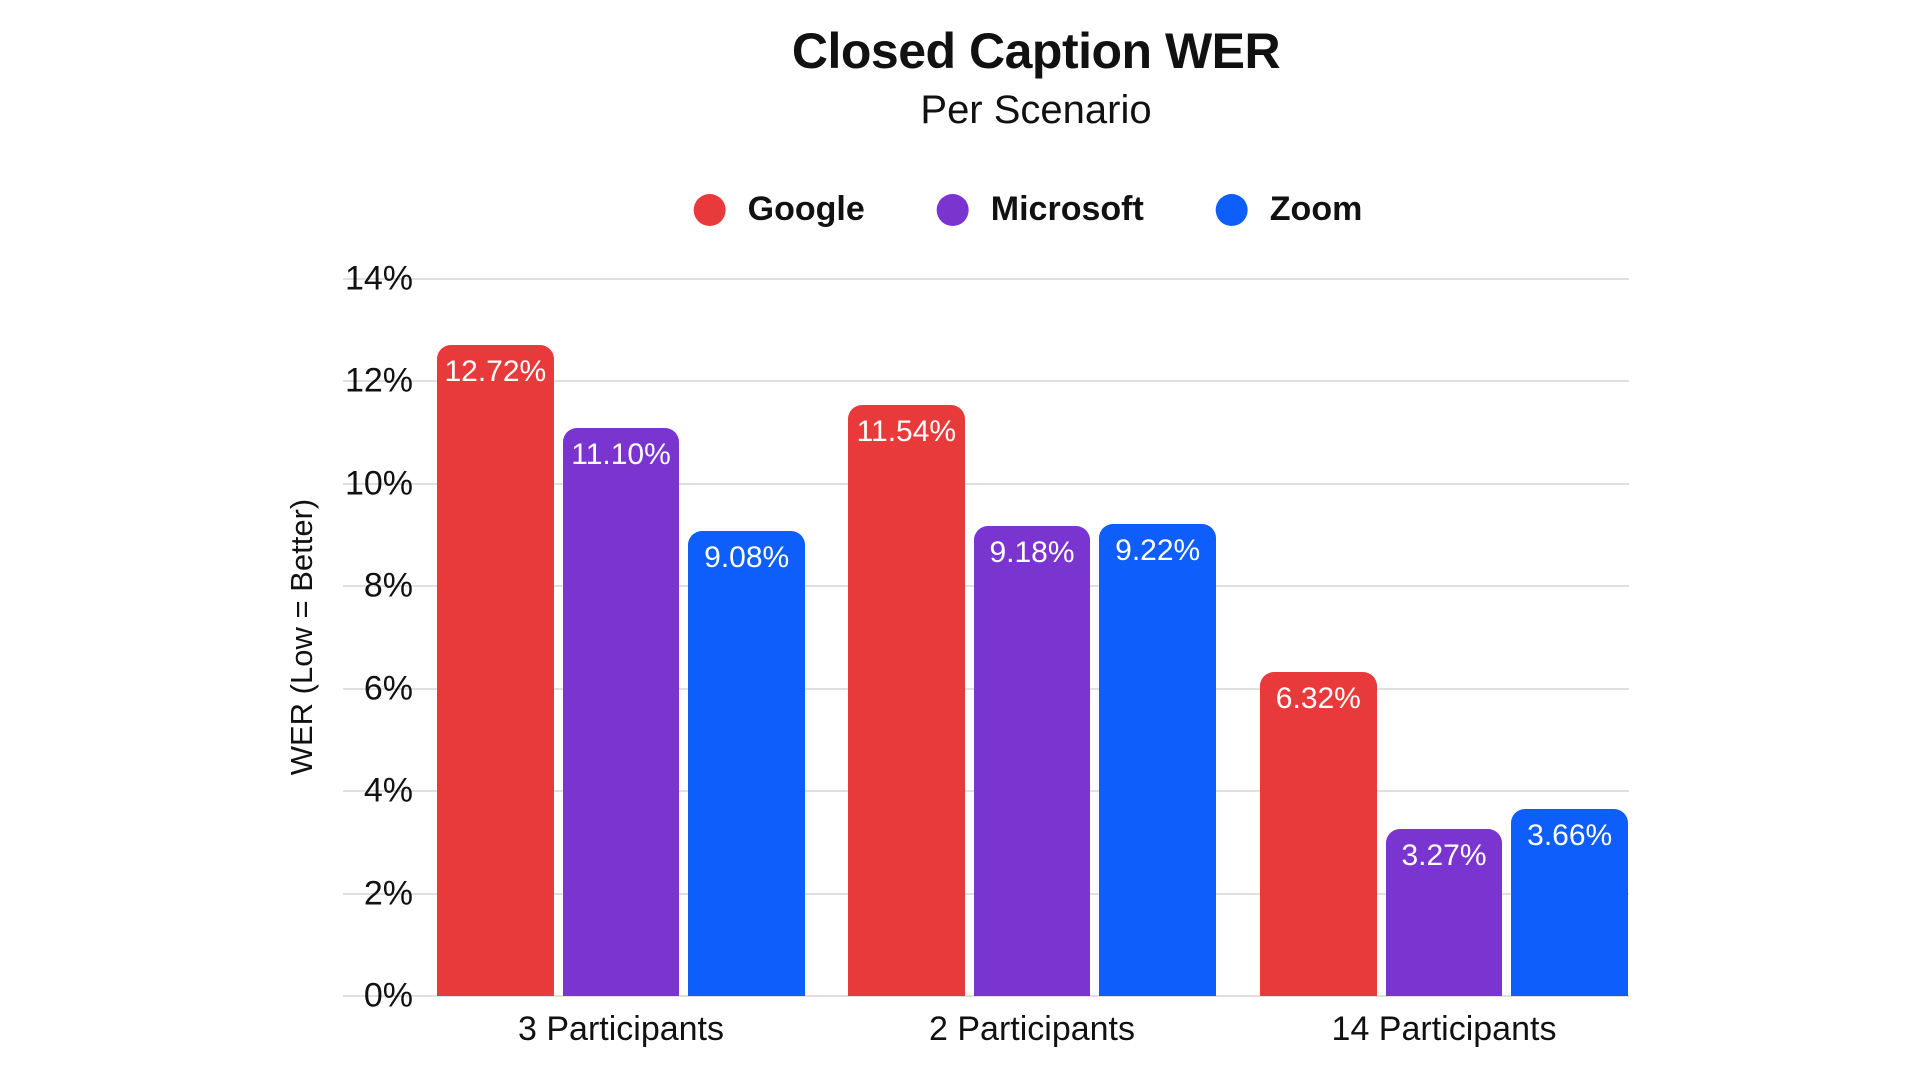 The image size is (1920, 1080). I want to click on legend-item-zoom: Zoom, so click(1289, 209).